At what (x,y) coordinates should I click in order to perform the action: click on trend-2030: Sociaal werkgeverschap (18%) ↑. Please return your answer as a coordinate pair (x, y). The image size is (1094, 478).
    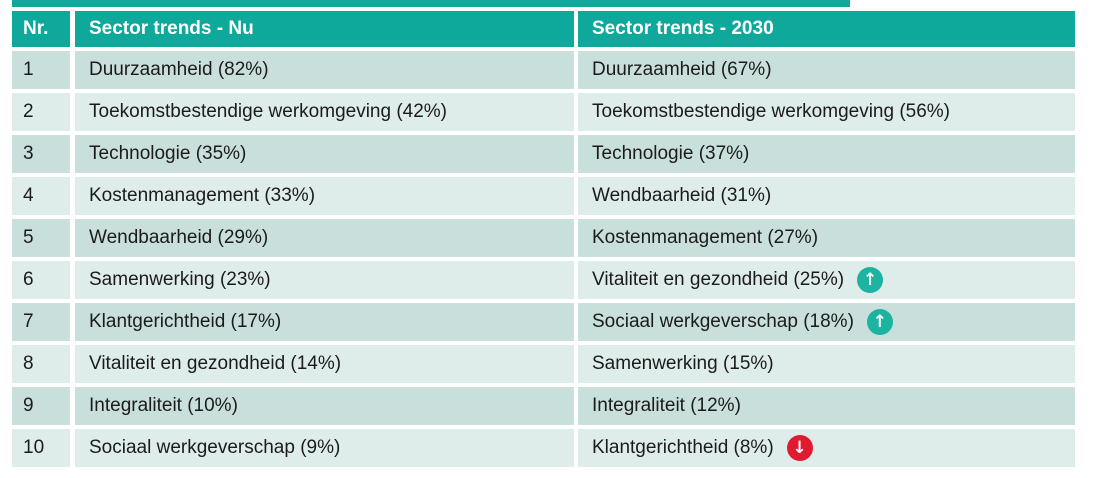
    Looking at the image, I should click on (826, 322).